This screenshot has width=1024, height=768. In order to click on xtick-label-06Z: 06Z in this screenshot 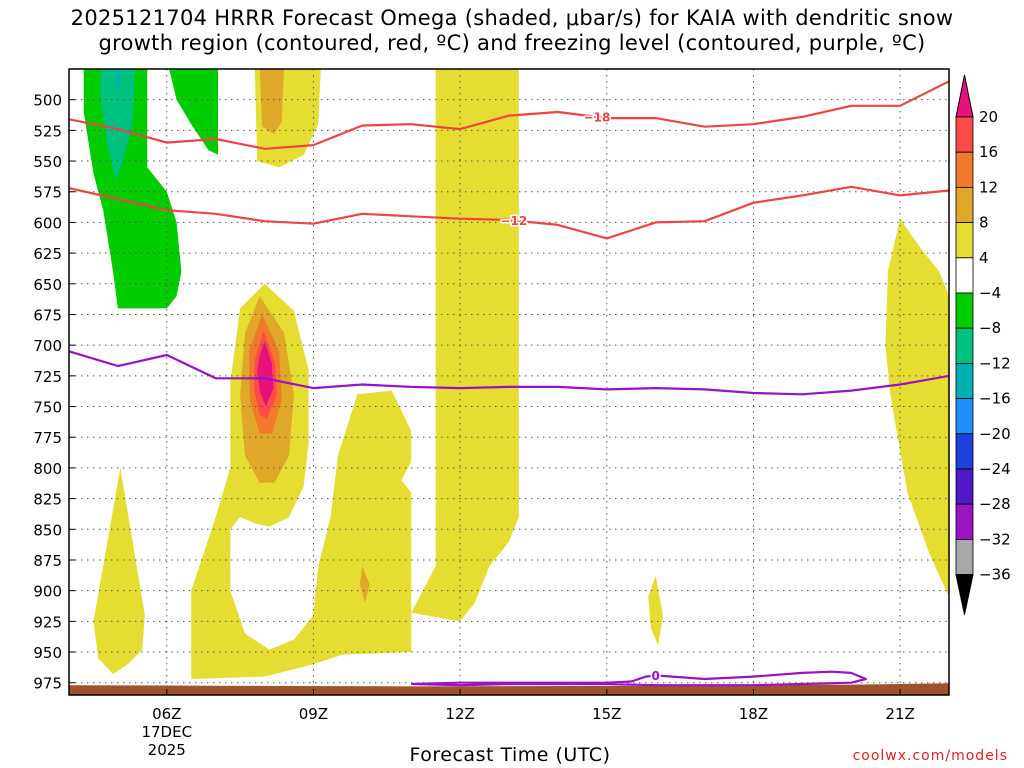, I will do `click(166, 714)`.